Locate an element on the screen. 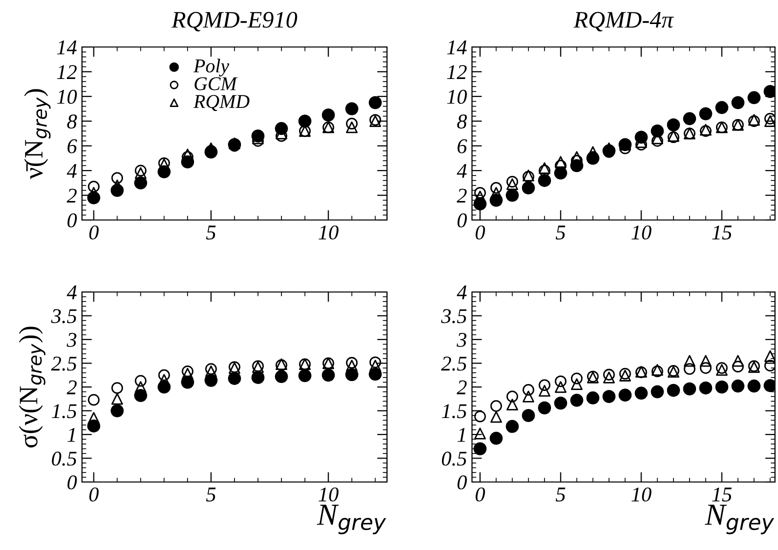 The height and width of the screenshot is (550, 778). y-axis-title: ν̄(N$_{grey}$) is located at coordinates (37, 134).